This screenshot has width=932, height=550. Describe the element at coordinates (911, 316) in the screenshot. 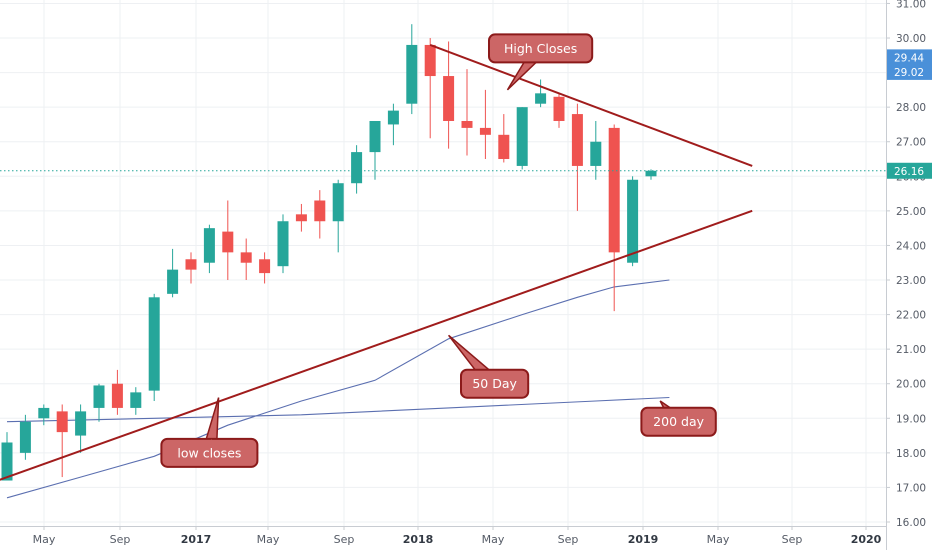

I see `y-tick-label: 22.00` at that location.